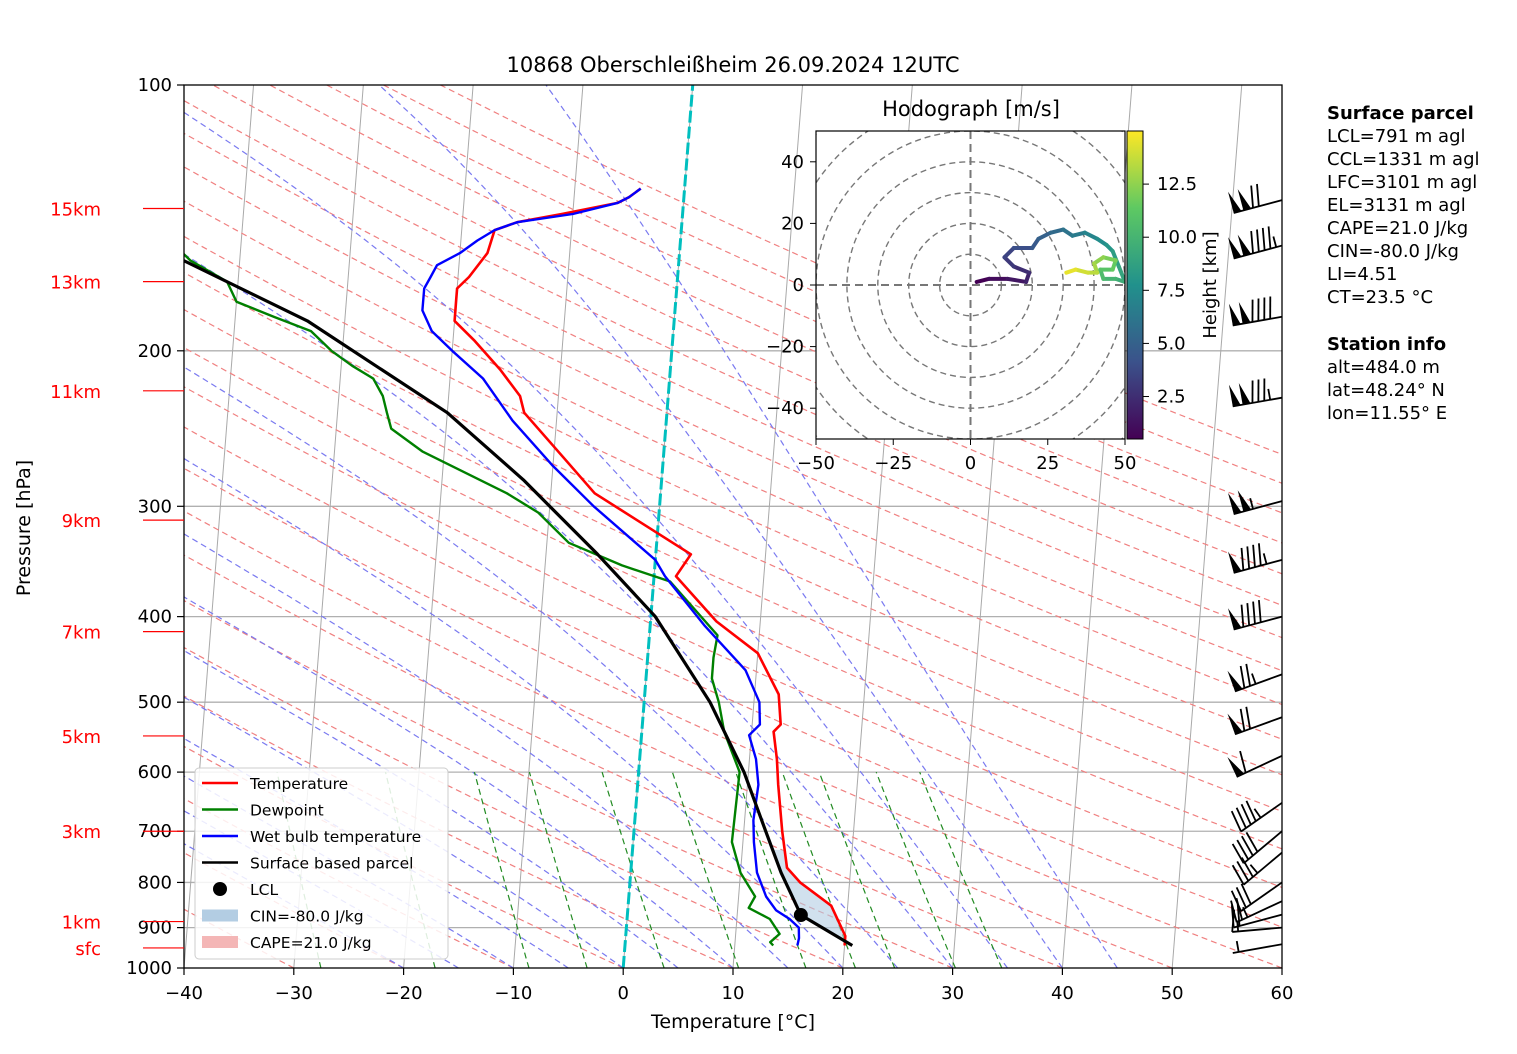  Describe the element at coordinates (81, 633) in the screenshot. I see `height-marker-label: 7km` at that location.